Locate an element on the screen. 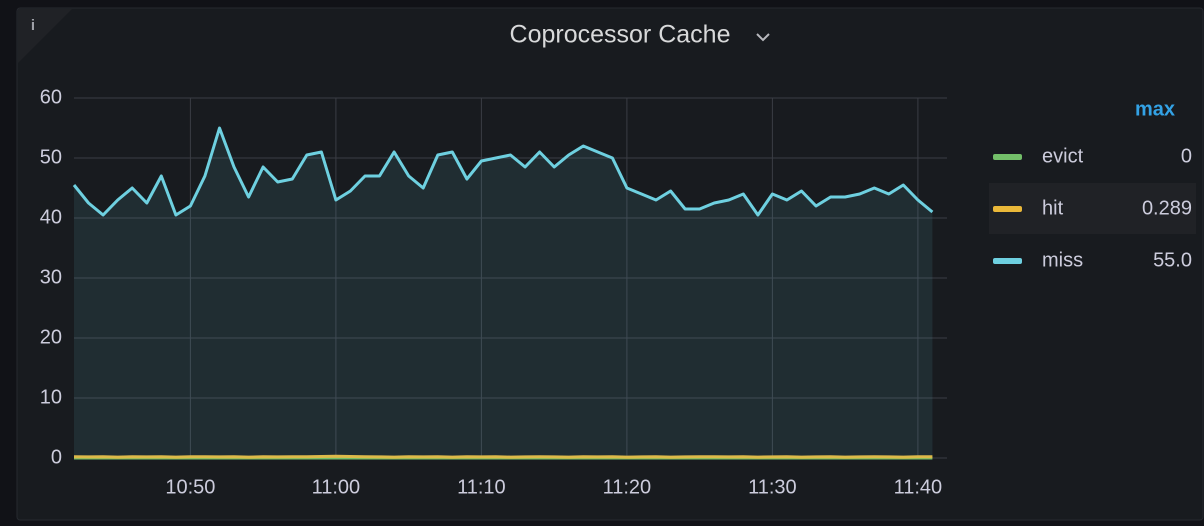 This screenshot has height=526, width=1204. legend-header: max is located at coordinates (1155, 109).